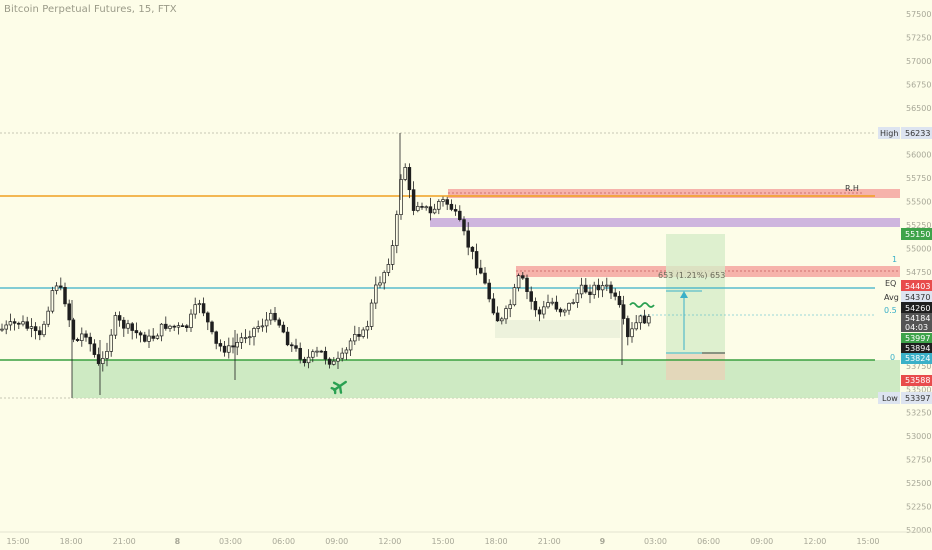  What do you see at coordinates (918, 84) in the screenshot?
I see `price-tick-label: 56750` at bounding box center [918, 84].